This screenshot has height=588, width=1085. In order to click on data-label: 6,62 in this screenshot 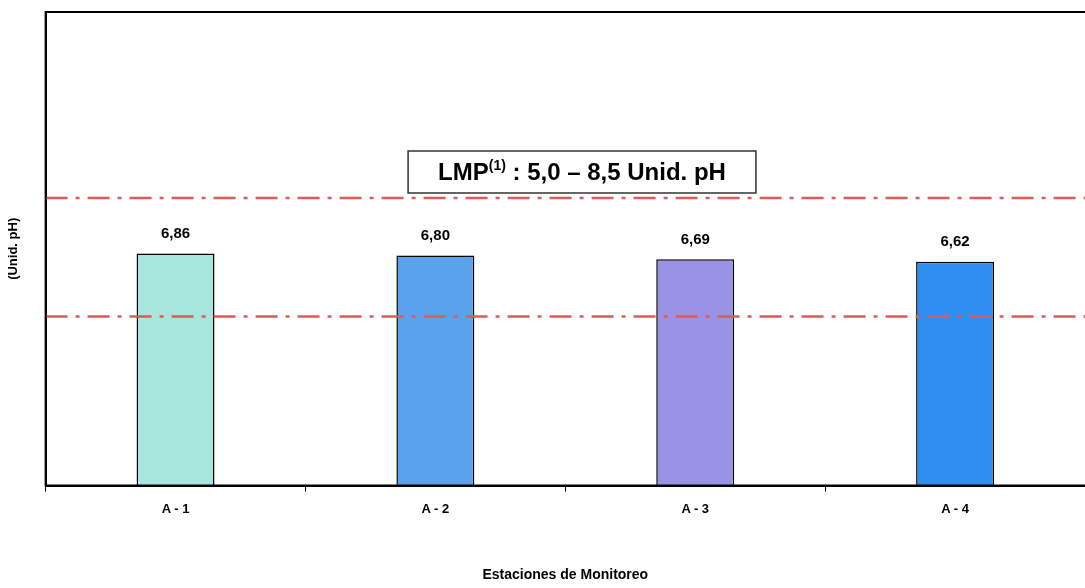, I will do `click(955, 241)`.